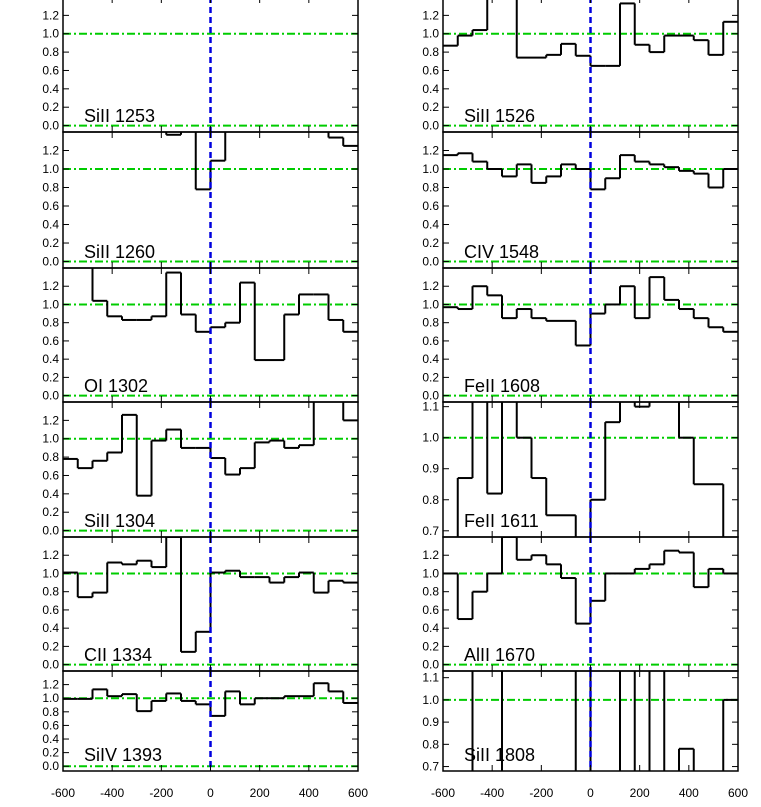 This screenshot has width=761, height=807. Describe the element at coordinates (499, 116) in the screenshot. I see `panel-label: SiII 1526` at that location.